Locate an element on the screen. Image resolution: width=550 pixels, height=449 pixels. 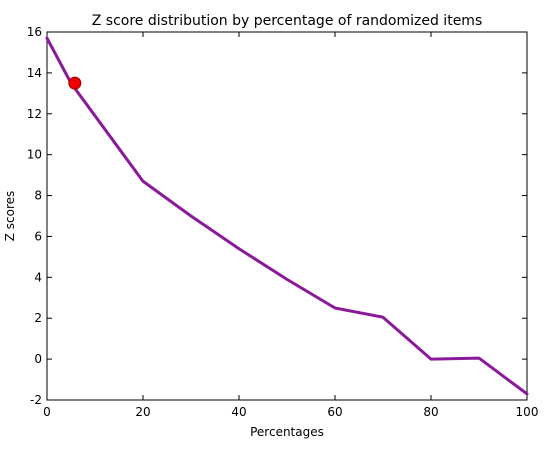
x-tick-label: 40 is located at coordinates (238, 412).